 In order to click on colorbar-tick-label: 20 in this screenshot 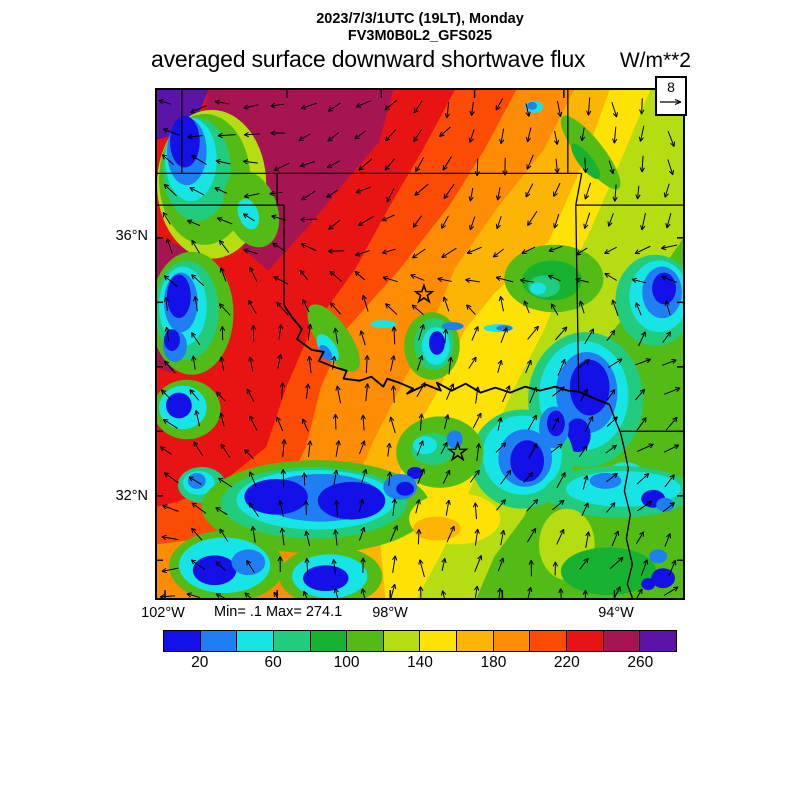, I will do `click(200, 662)`.